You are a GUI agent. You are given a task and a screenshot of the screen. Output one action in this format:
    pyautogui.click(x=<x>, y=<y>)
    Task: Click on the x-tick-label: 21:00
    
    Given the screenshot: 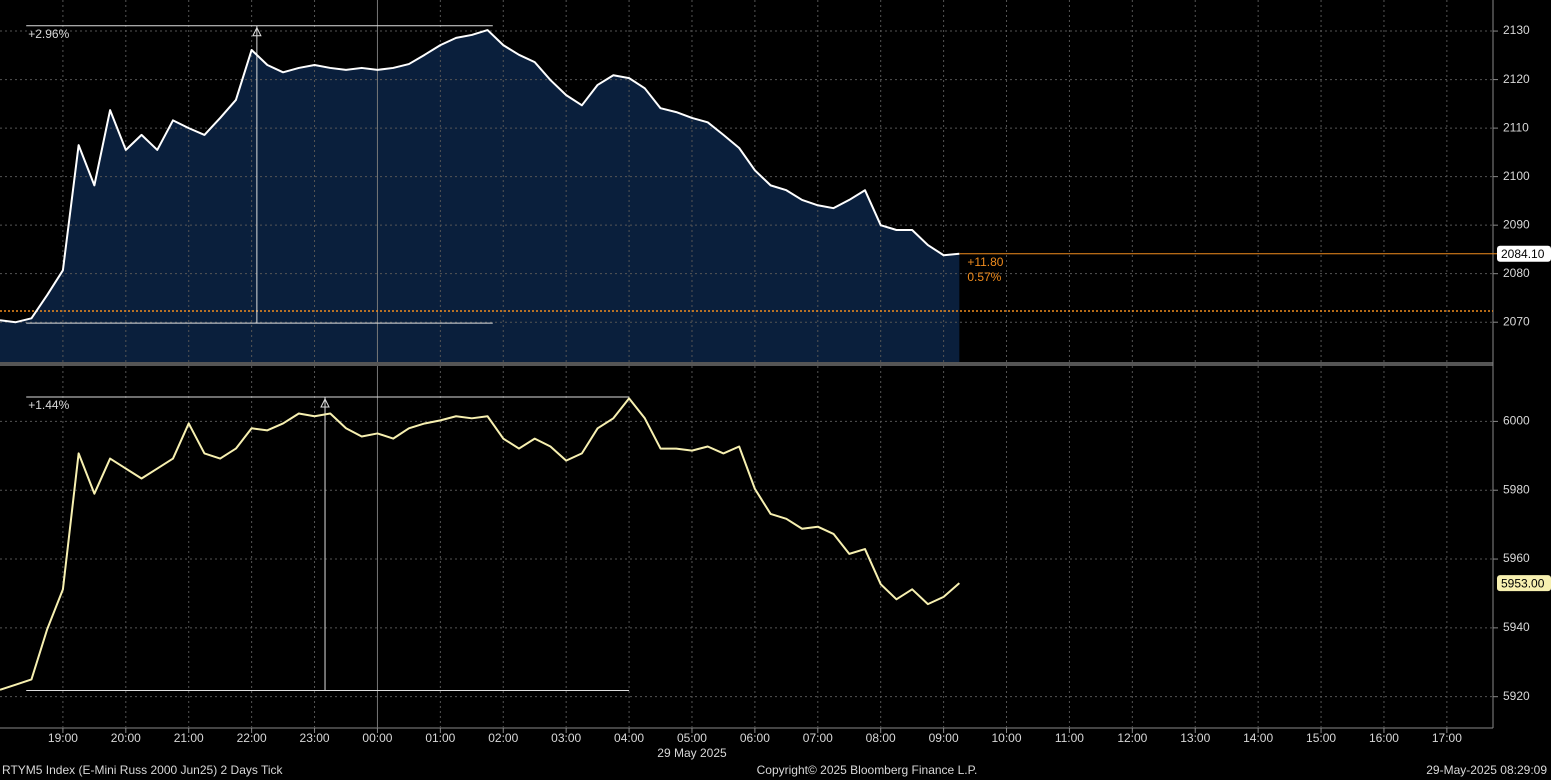 What is the action you would take?
    pyautogui.click(x=189, y=738)
    